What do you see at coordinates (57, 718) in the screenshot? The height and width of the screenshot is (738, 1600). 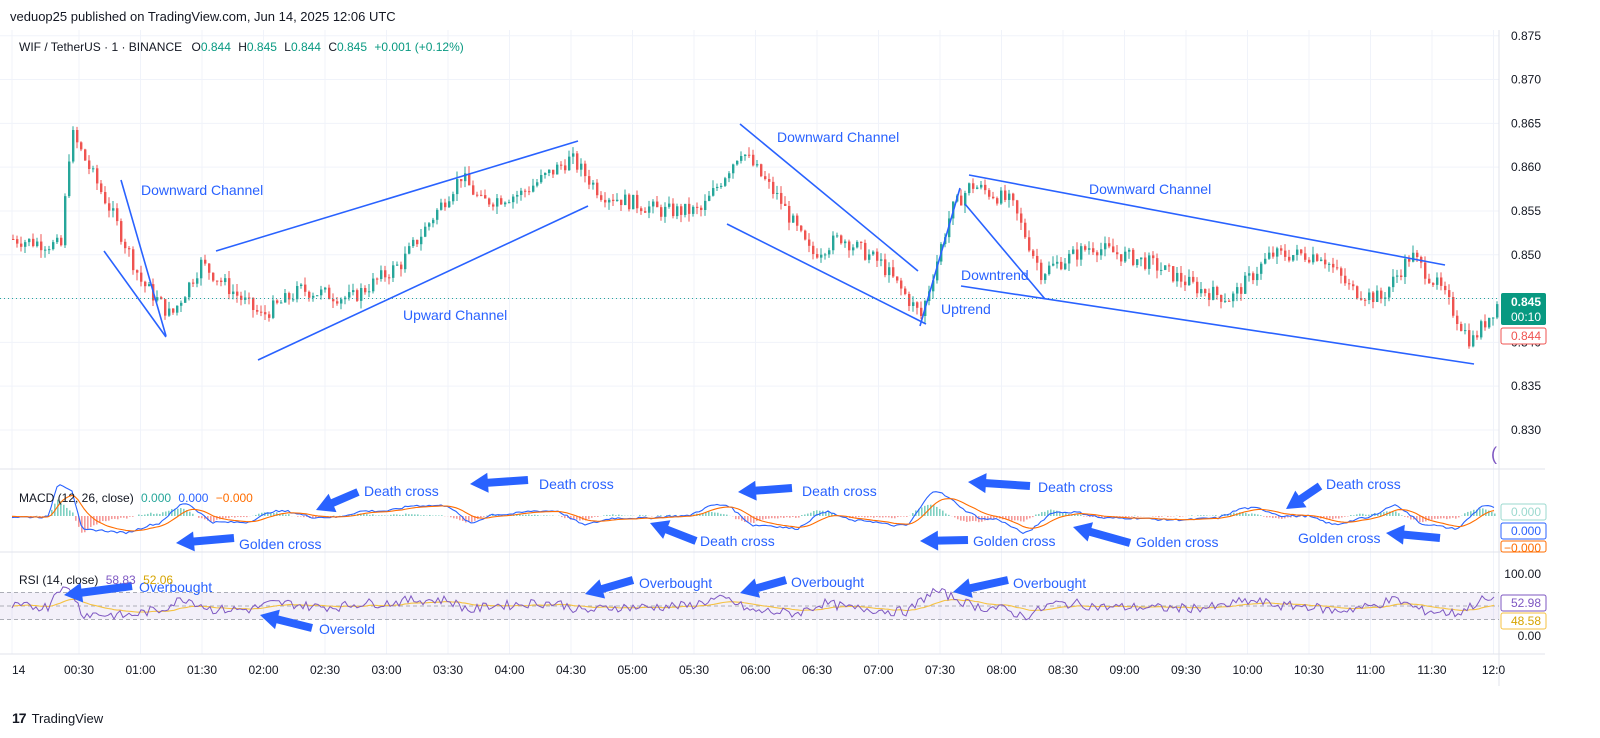 I see `footer-brand: 17 TradingView` at bounding box center [57, 718].